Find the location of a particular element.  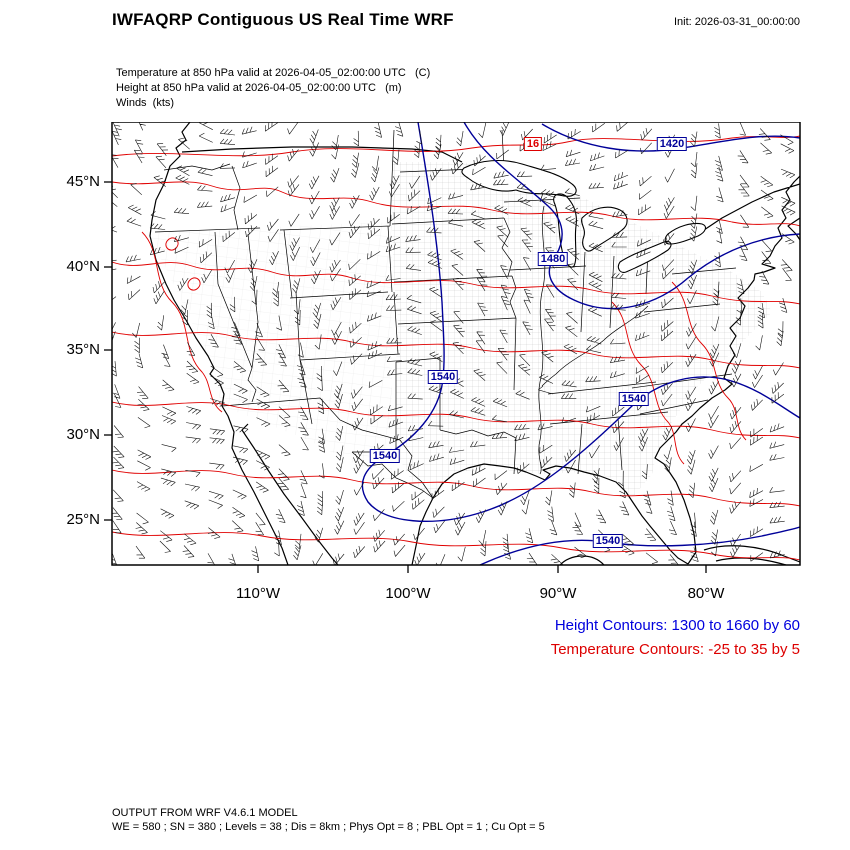

legend-temperature-contours: Temperature Contours: -25 to 35 by 5 is located at coordinates (675, 649).